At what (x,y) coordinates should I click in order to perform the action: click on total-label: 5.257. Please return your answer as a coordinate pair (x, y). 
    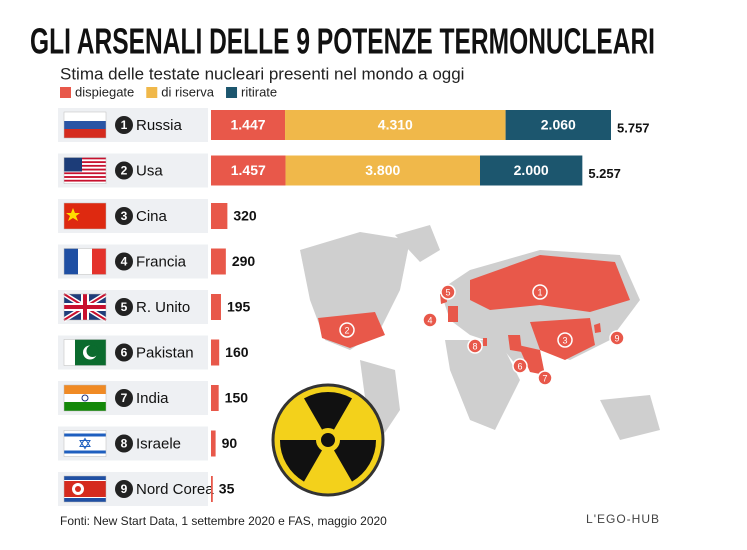
    Looking at the image, I should click on (604, 173).